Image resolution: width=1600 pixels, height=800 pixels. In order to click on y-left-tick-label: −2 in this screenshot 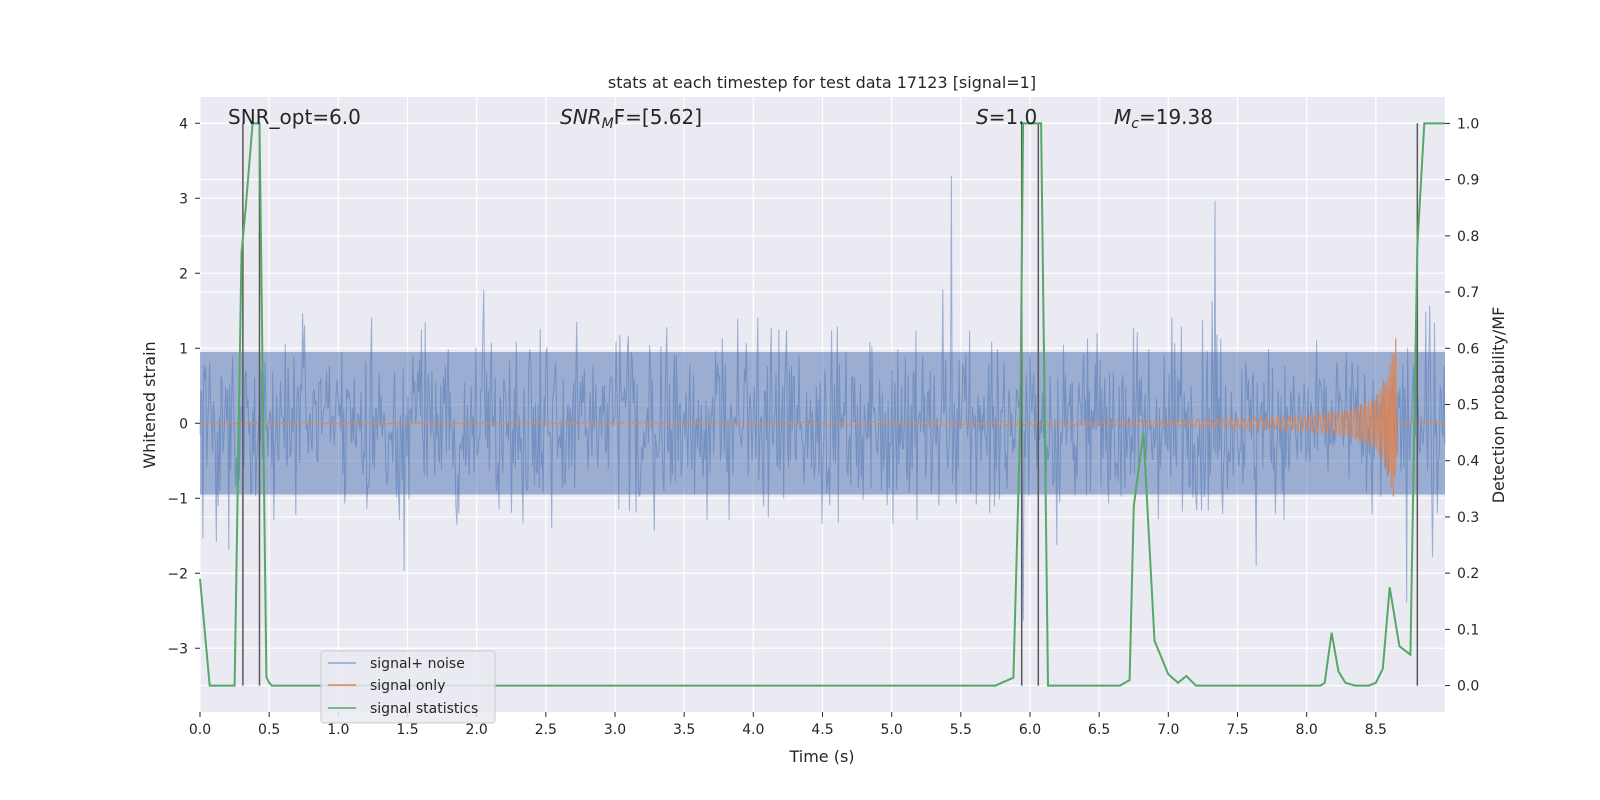, I will do `click(177, 574)`.